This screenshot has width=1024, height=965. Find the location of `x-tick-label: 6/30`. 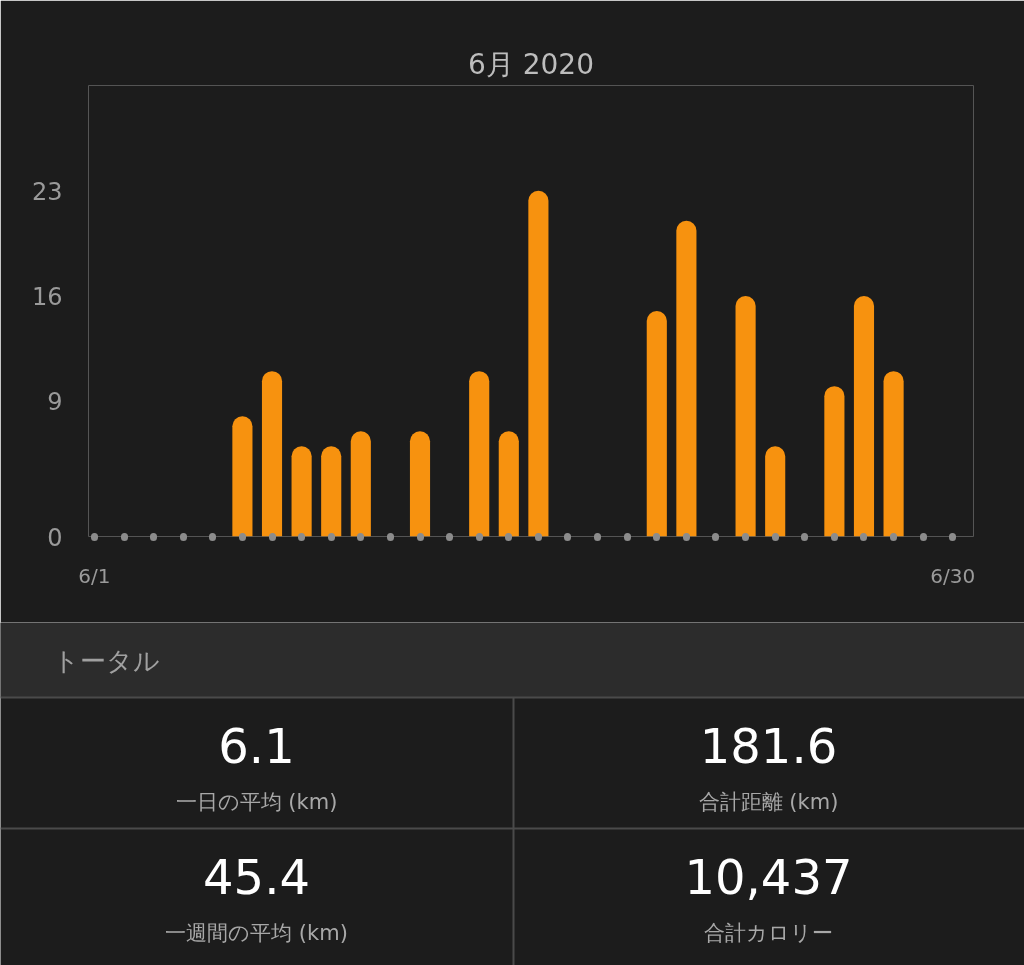

x-tick-label: 6/30 is located at coordinates (953, 575).